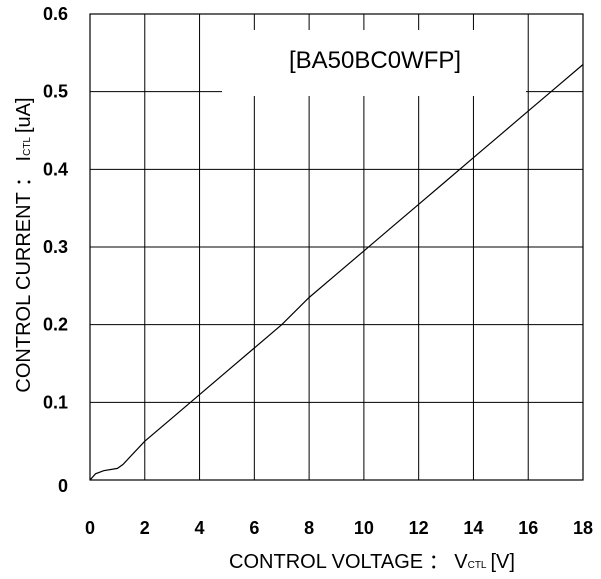 The image size is (601, 579). What do you see at coordinates (419, 528) in the screenshot?
I see `x-tick-label: 12` at bounding box center [419, 528].